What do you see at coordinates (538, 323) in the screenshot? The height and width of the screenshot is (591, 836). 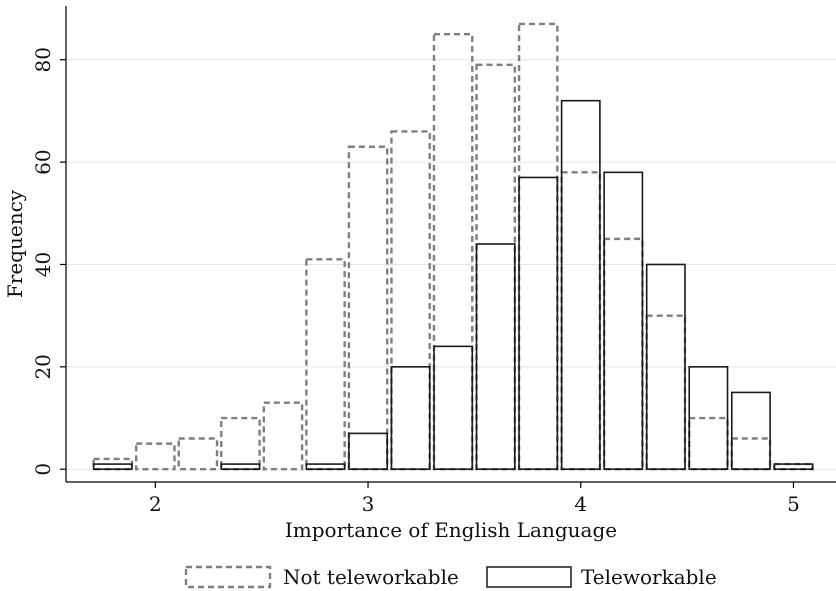 I see `bar-teleworkable-3.8` at bounding box center [538, 323].